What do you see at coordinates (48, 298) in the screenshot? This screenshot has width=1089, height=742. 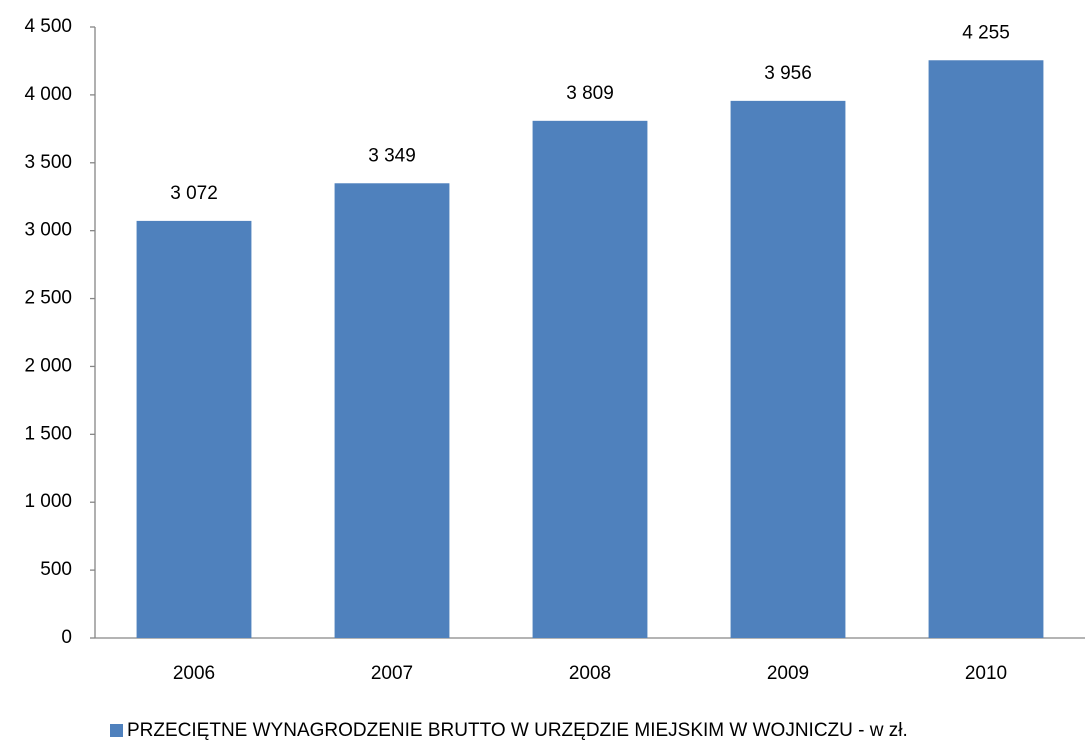 I see `y-tick-label: 2 500` at bounding box center [48, 298].